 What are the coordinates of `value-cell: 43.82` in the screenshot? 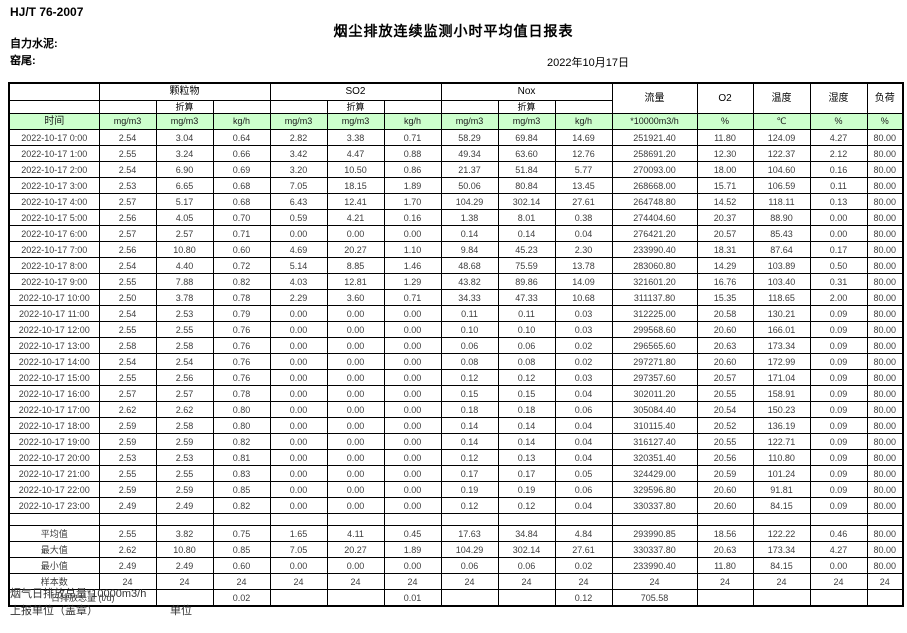 It's located at (469, 281).